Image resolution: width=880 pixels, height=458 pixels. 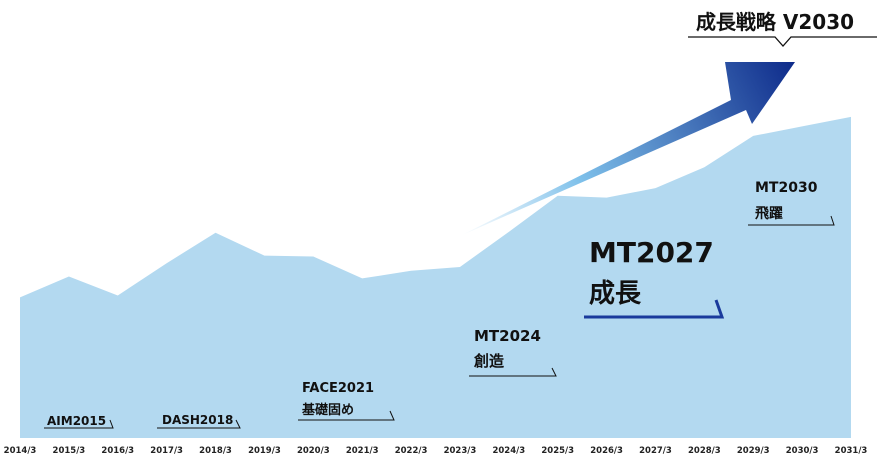 What do you see at coordinates (615, 294) in the screenshot?
I see `annotation-mt2027-sub: 成長` at bounding box center [615, 294].